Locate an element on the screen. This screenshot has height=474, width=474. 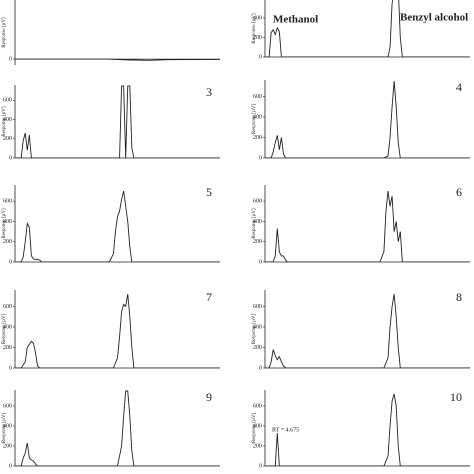
annotation: Methanol is located at coordinates (295, 20).